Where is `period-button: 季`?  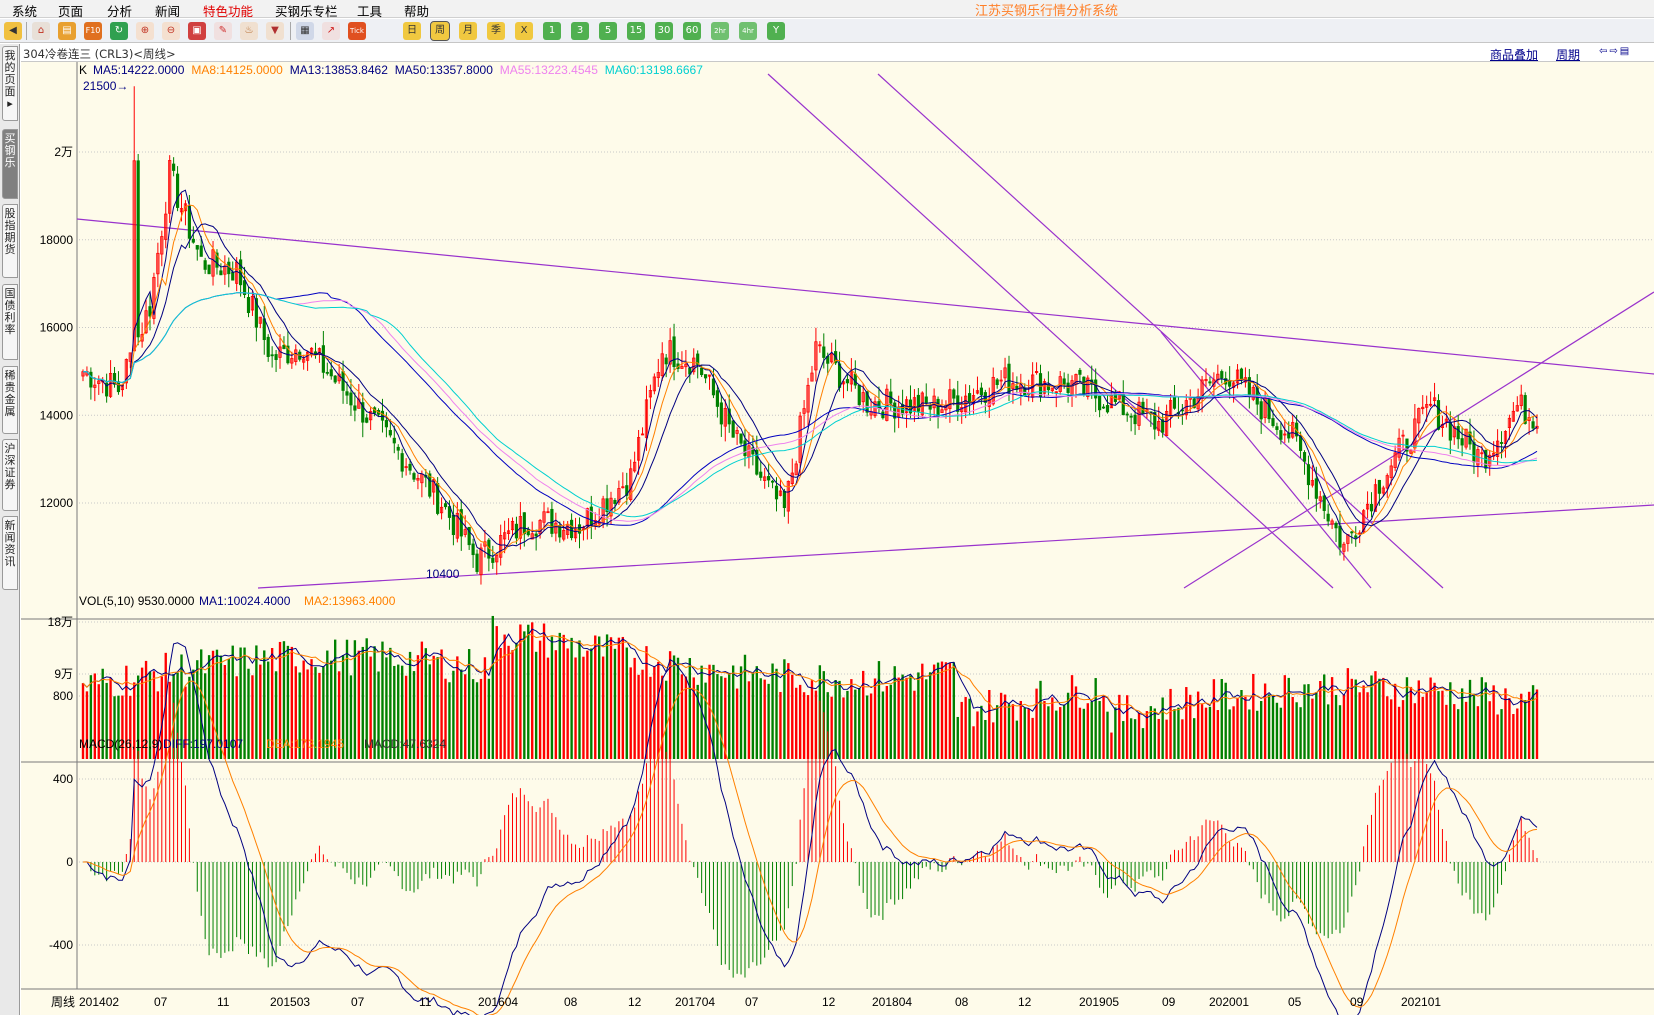 period-button: 季 is located at coordinates (496, 31).